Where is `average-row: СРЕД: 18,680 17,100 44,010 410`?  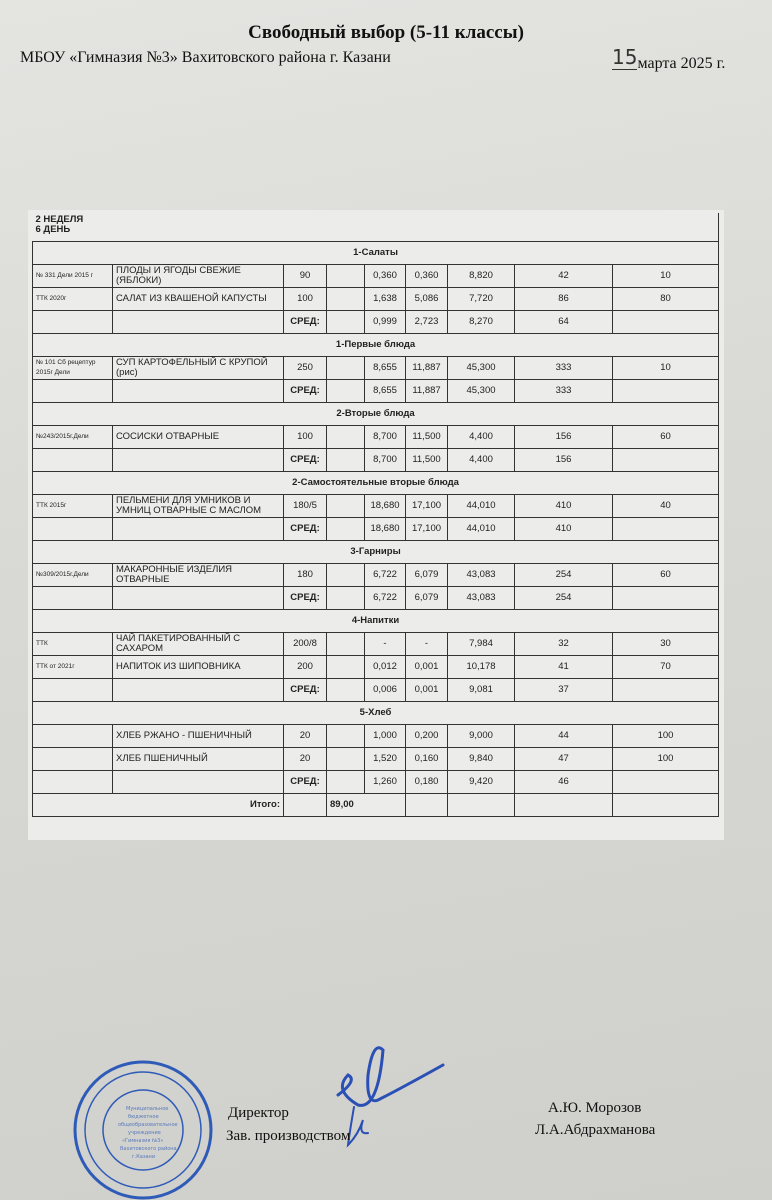 average-row: СРЕД: 18,680 17,100 44,010 410 is located at coordinates (376, 529).